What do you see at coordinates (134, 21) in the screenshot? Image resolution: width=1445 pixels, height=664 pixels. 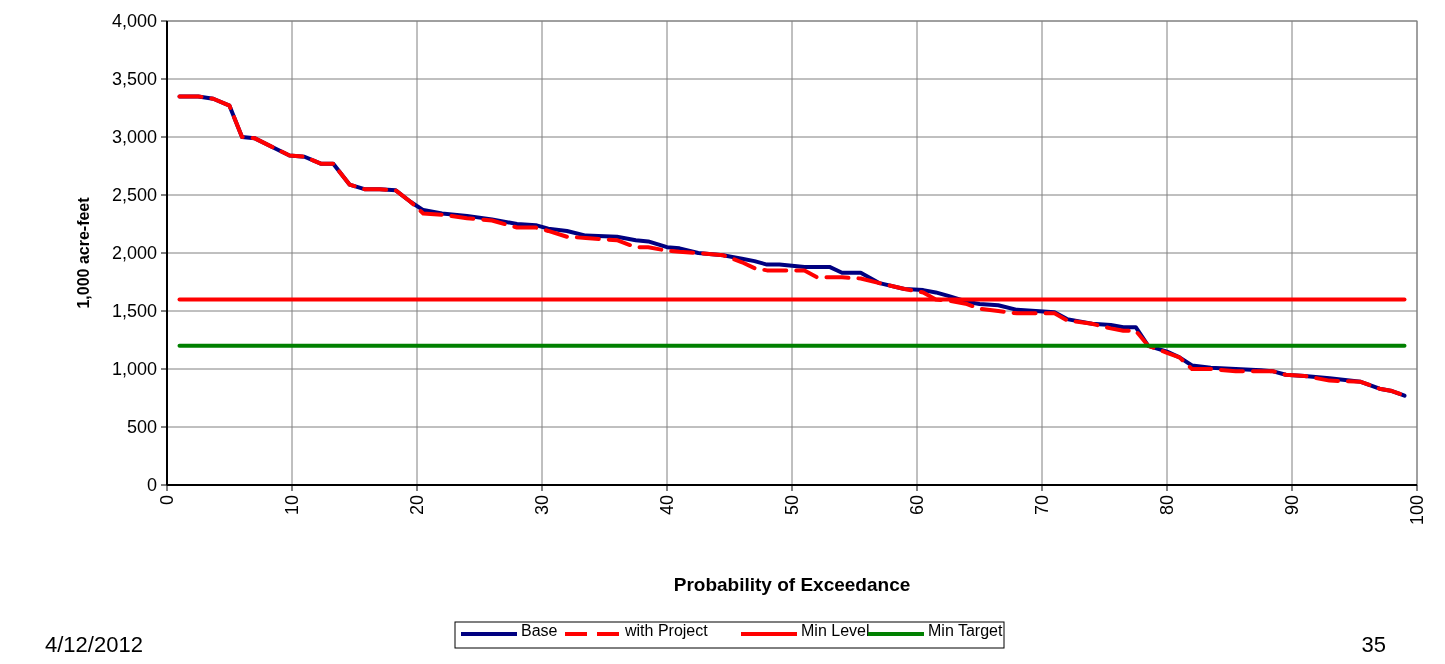 I see `y-tick-label: 4,000` at bounding box center [134, 21].